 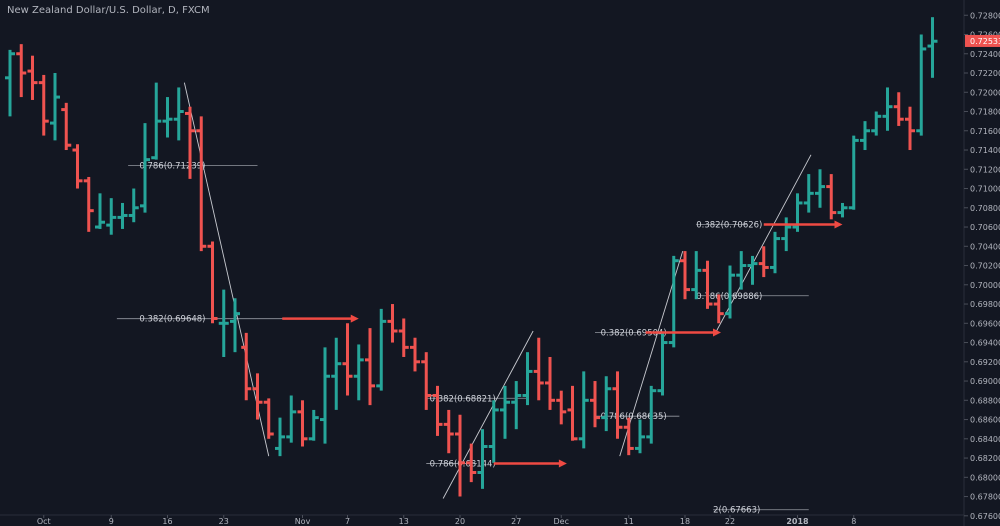 I want to click on y-tick-label: 0.71000, so click(x=985, y=189).